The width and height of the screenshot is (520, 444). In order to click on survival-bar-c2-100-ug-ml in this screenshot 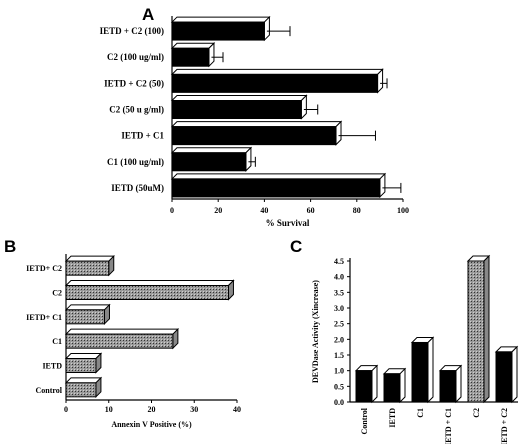, I will do `click(190, 57)`.